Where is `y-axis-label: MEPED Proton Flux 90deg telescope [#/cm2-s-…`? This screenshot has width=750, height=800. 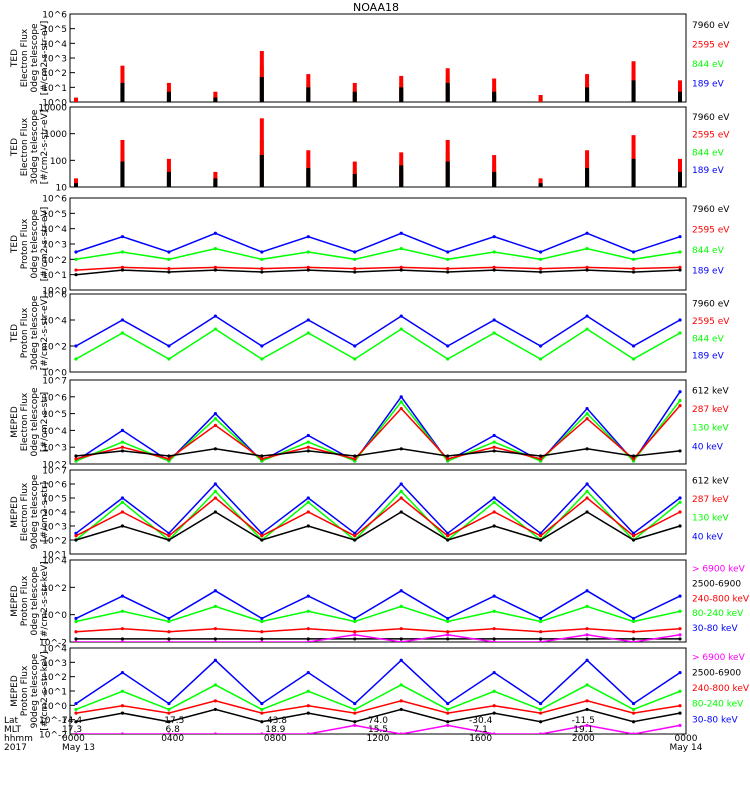
y-axis-label: MEPED Proton Flux 90deg telescope [#/cm2-s-… is located at coordinates (30, 690).